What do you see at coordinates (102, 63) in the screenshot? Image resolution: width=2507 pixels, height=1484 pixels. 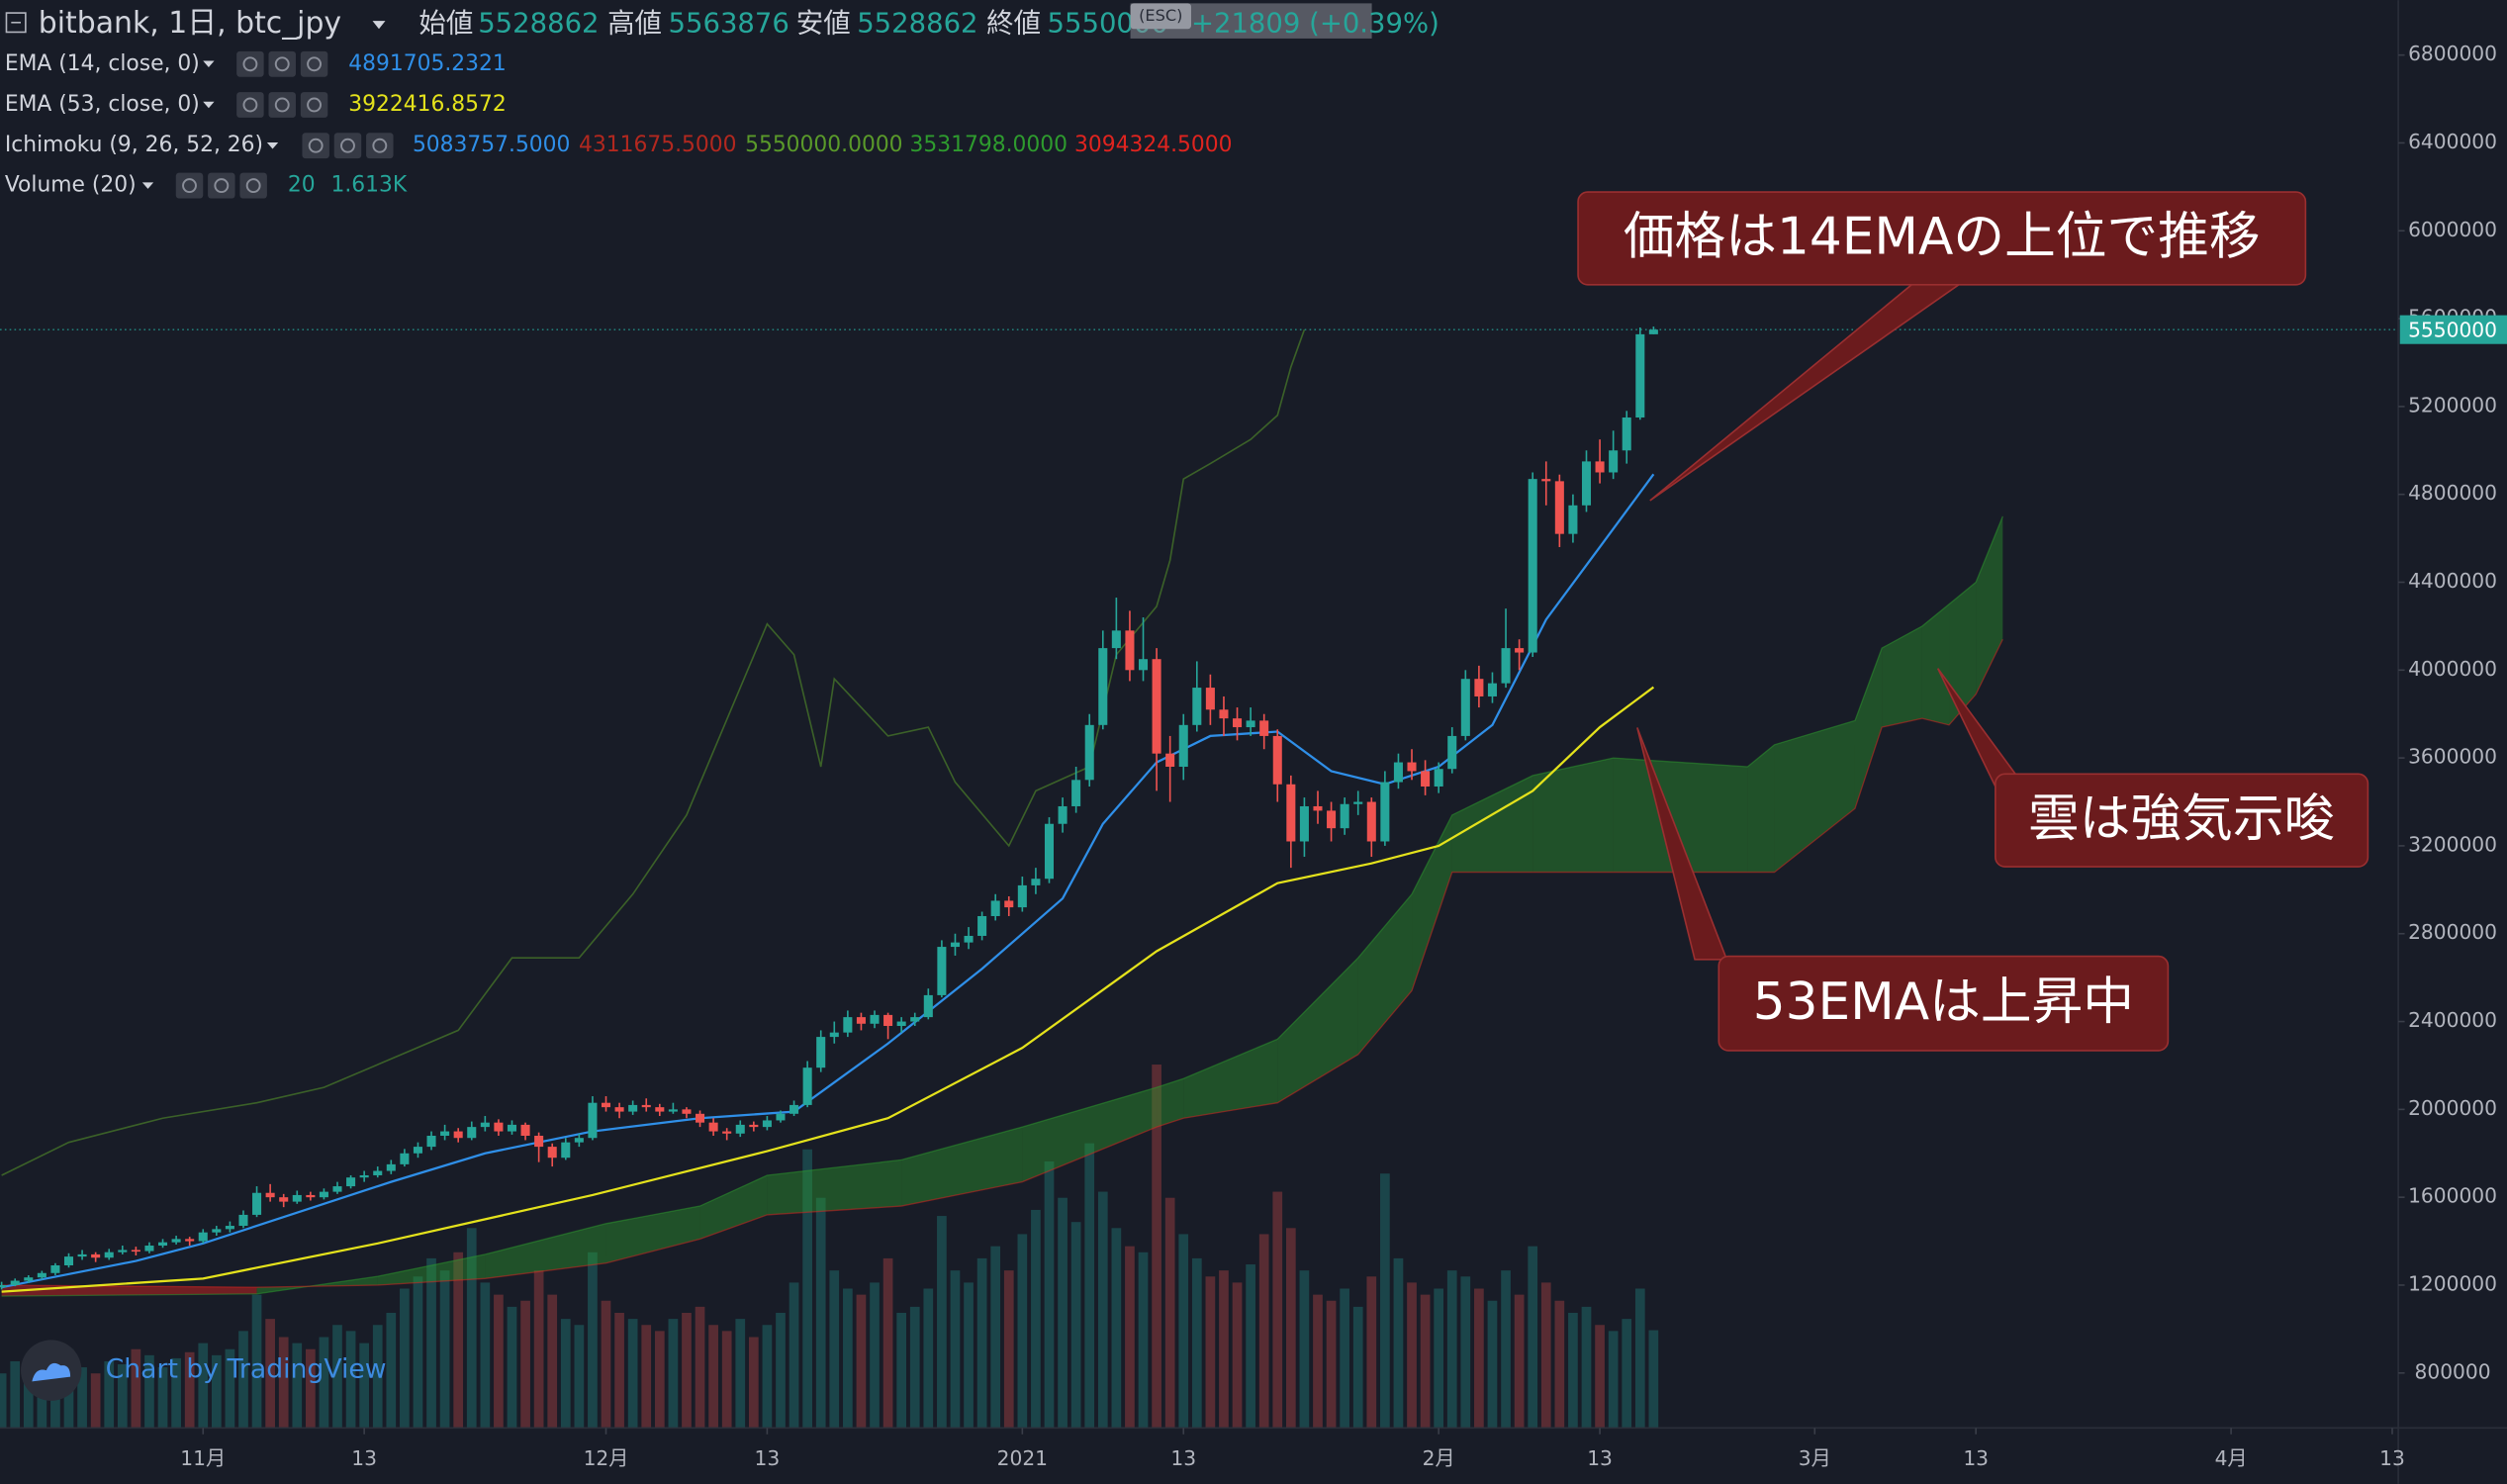 I see `indicator-name: EMA (14, close, 0)` at bounding box center [102, 63].